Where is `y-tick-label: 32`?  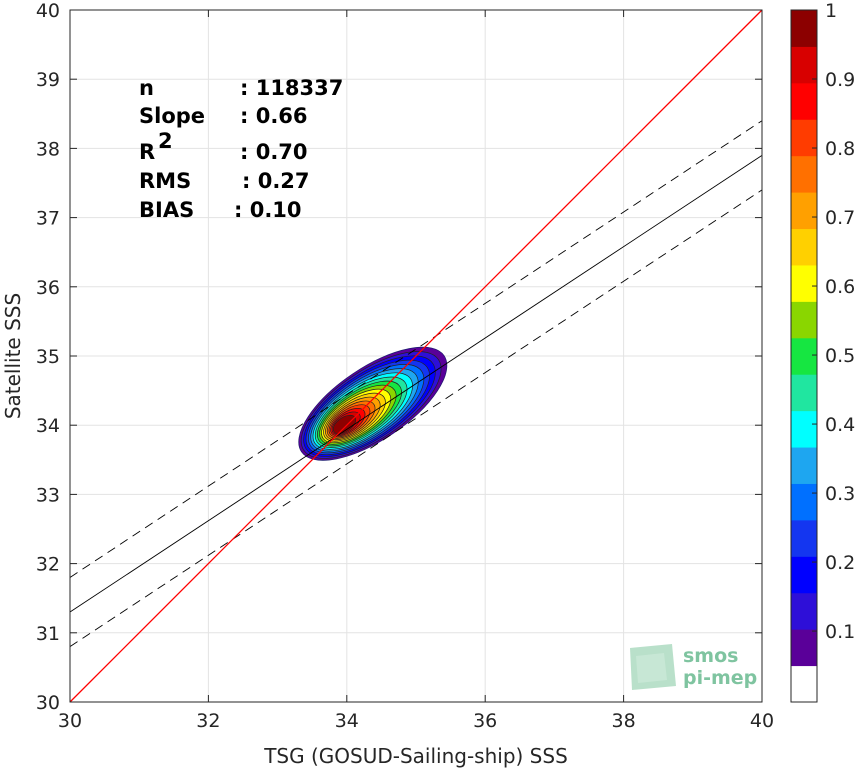
y-tick-label: 32 is located at coordinates (48, 565).